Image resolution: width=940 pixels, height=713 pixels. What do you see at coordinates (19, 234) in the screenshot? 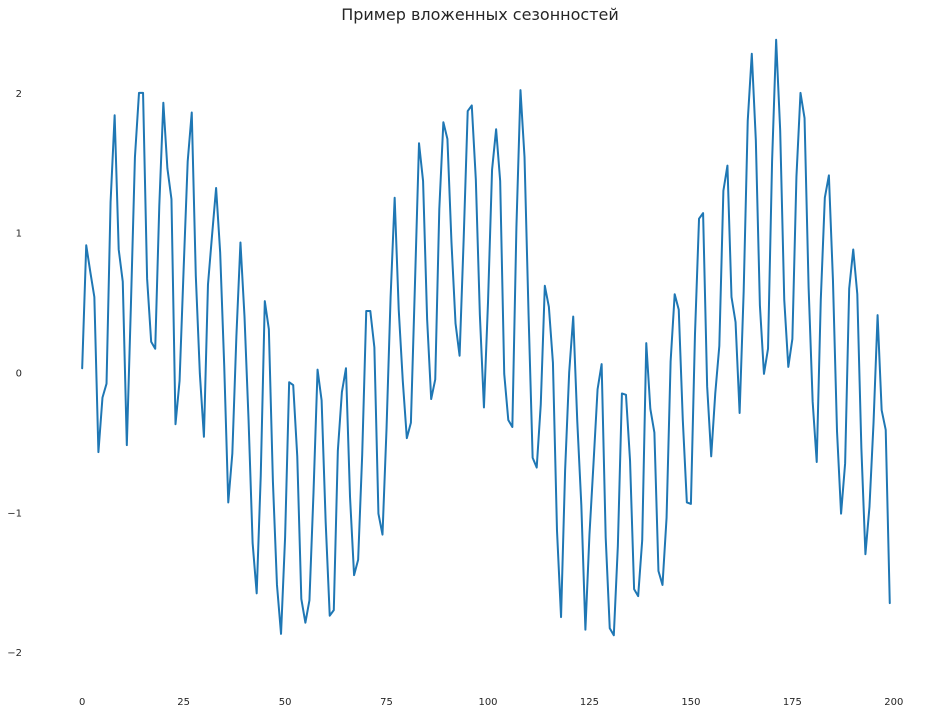
I see `y-tick-label: 1` at bounding box center [19, 234].